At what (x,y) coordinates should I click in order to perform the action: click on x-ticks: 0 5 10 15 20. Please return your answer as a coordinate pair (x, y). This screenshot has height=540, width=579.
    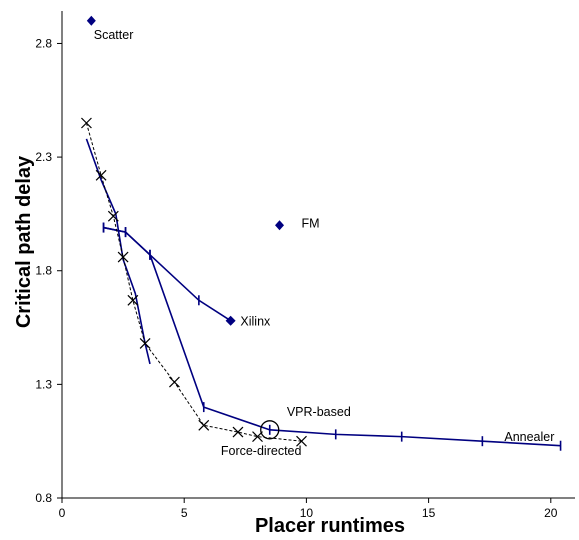
    Looking at the image, I should click on (308, 509).